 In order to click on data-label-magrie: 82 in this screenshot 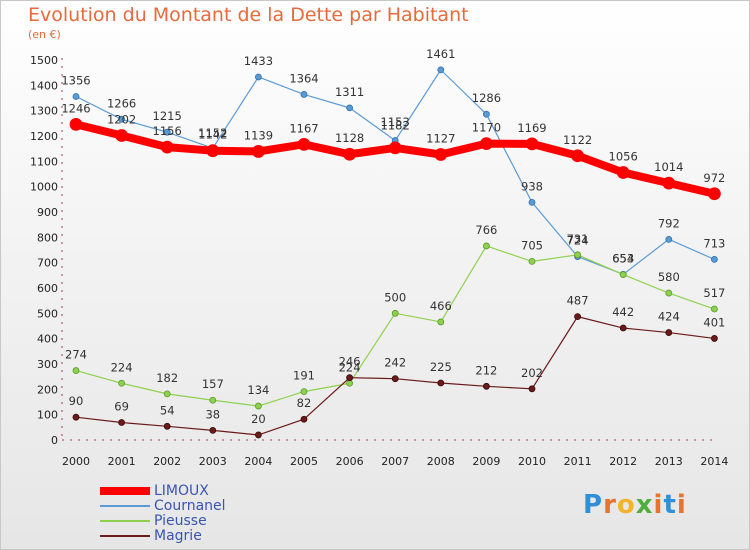, I will do `click(304, 403)`.